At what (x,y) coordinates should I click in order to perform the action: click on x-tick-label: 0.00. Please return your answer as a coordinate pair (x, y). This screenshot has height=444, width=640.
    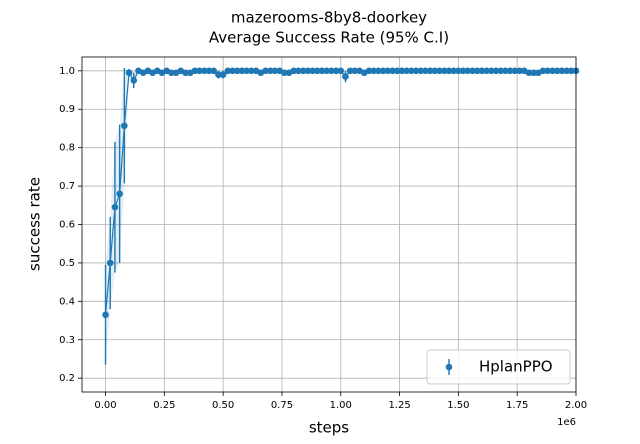
    Looking at the image, I should click on (105, 405).